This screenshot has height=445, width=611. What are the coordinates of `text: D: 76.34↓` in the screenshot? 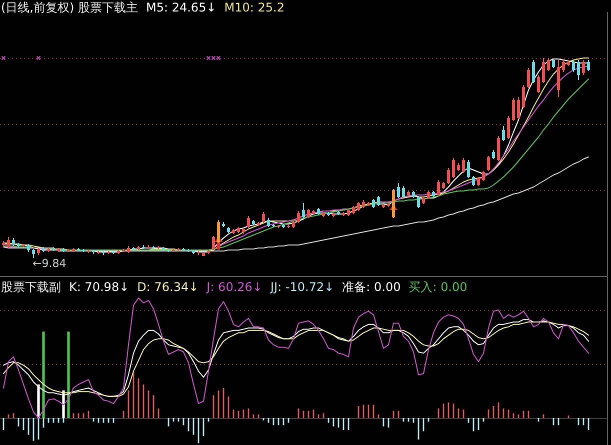 It's located at (168, 287).